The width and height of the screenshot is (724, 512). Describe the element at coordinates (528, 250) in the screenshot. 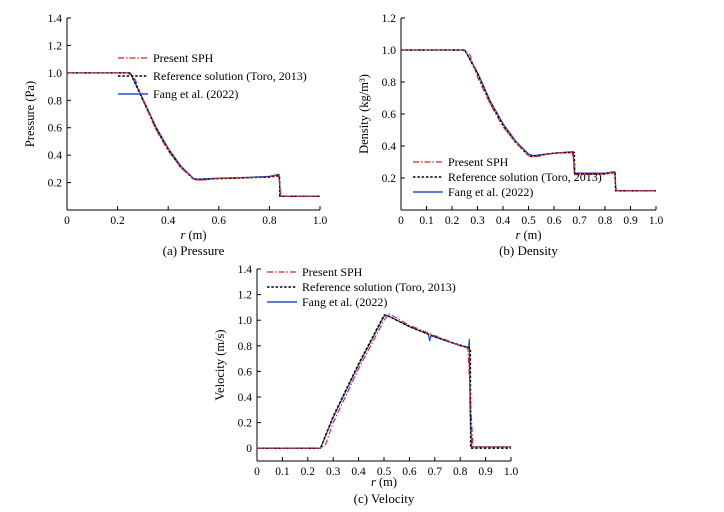

I see `chart-caption: (b) Density` at that location.